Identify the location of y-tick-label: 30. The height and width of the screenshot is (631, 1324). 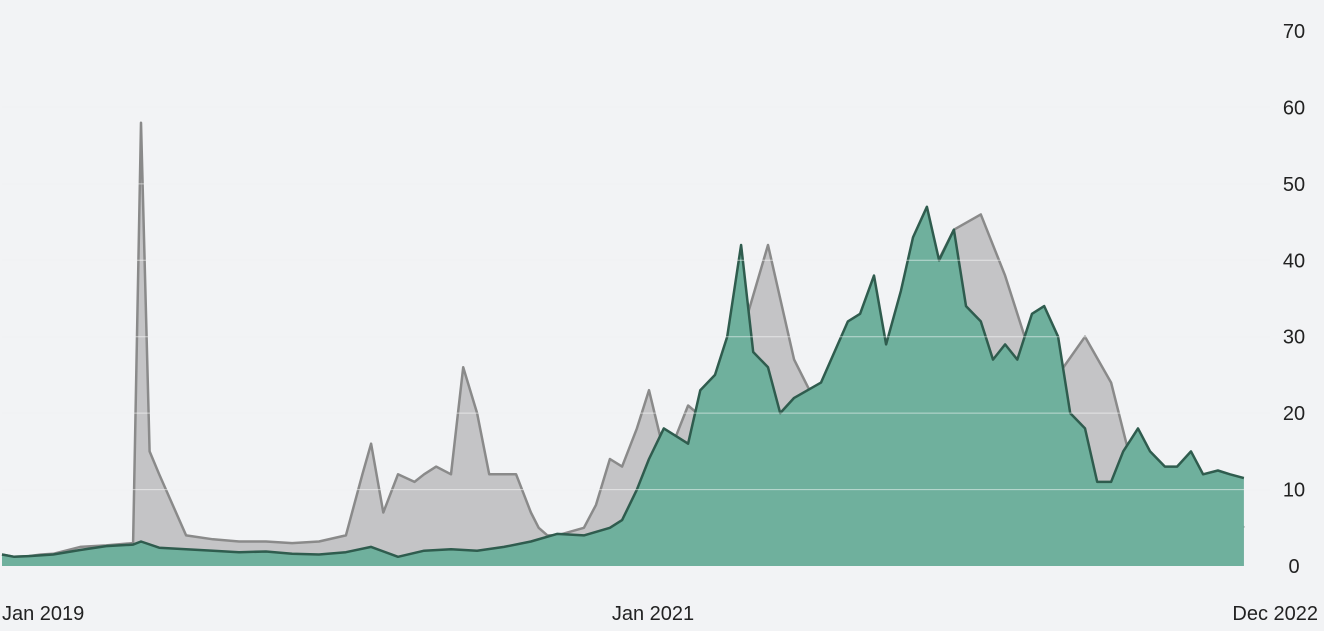
(1294, 338).